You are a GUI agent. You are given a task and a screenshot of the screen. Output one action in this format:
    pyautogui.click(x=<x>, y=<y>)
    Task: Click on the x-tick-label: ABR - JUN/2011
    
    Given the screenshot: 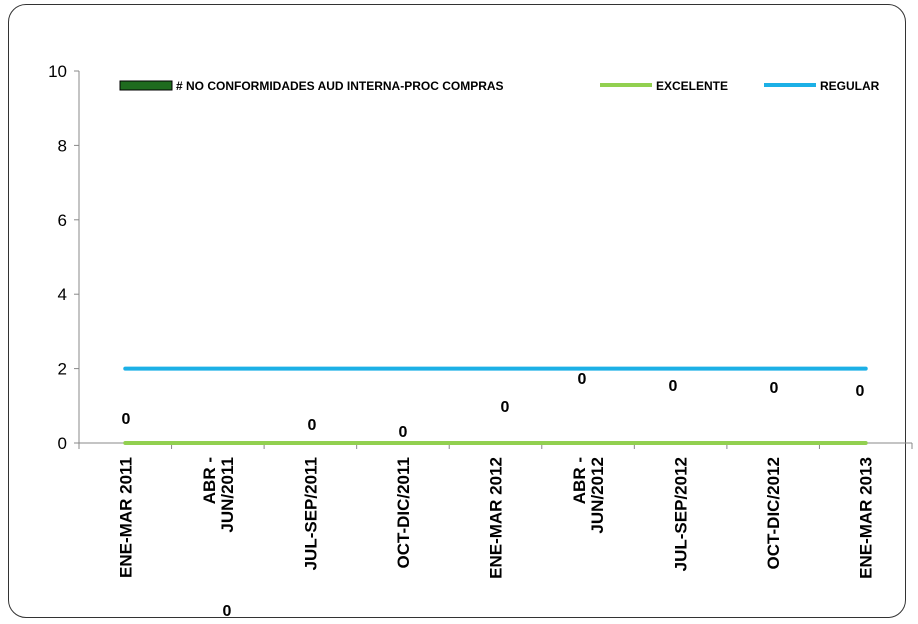 What is the action you would take?
    pyautogui.click(x=218, y=495)
    